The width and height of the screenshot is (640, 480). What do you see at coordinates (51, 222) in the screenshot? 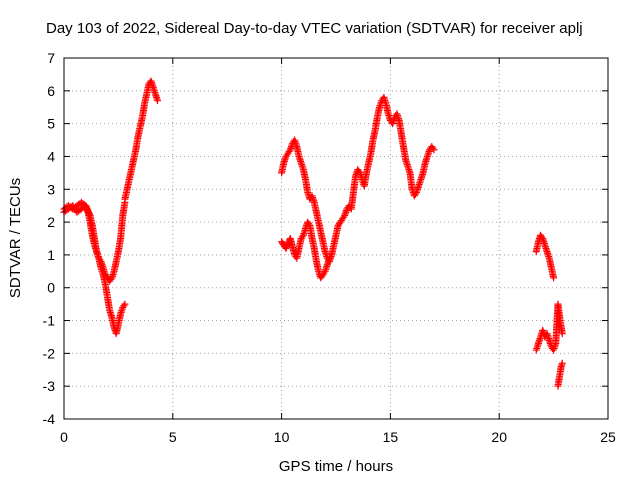
I see `y-tick-label-6: 2` at bounding box center [51, 222].